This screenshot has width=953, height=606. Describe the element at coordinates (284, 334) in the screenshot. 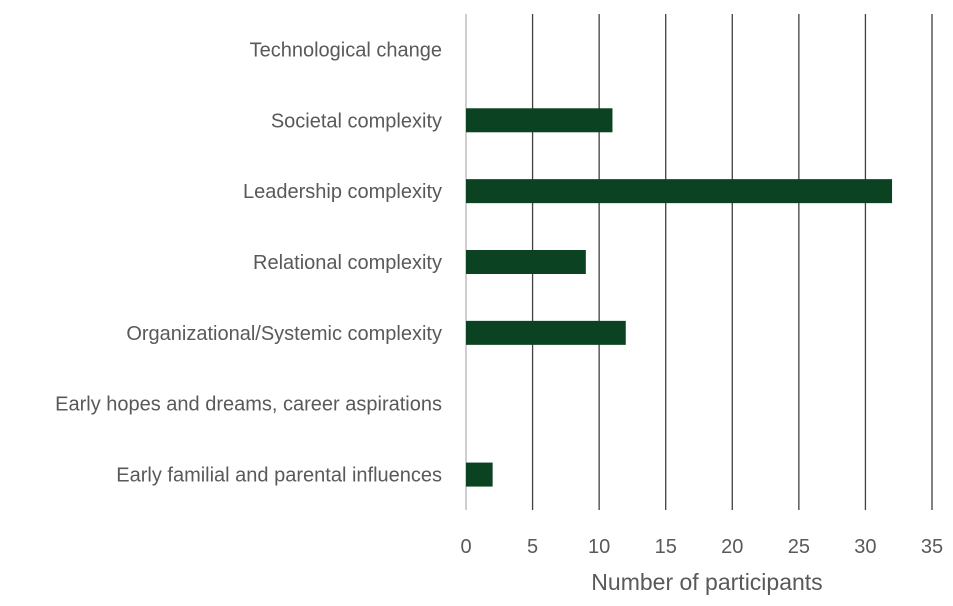

I see `category-label: Organizational/Systemic complexity` at that location.